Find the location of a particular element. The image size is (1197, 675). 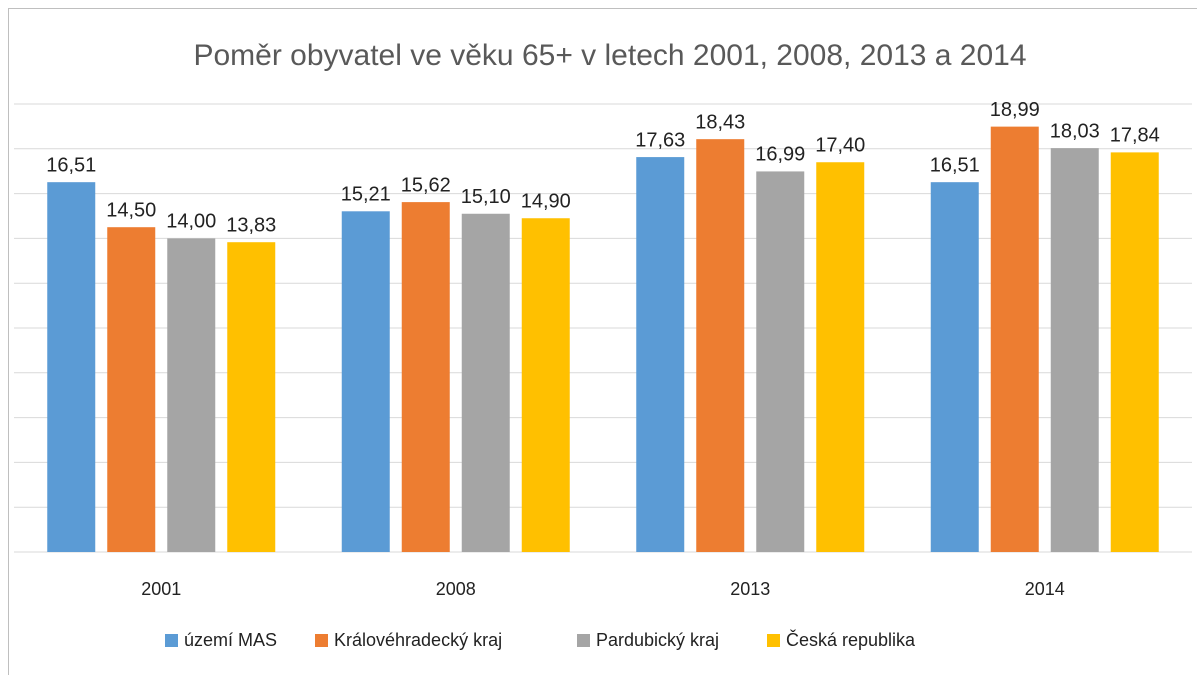

data-label: 14,50 is located at coordinates (131, 210).